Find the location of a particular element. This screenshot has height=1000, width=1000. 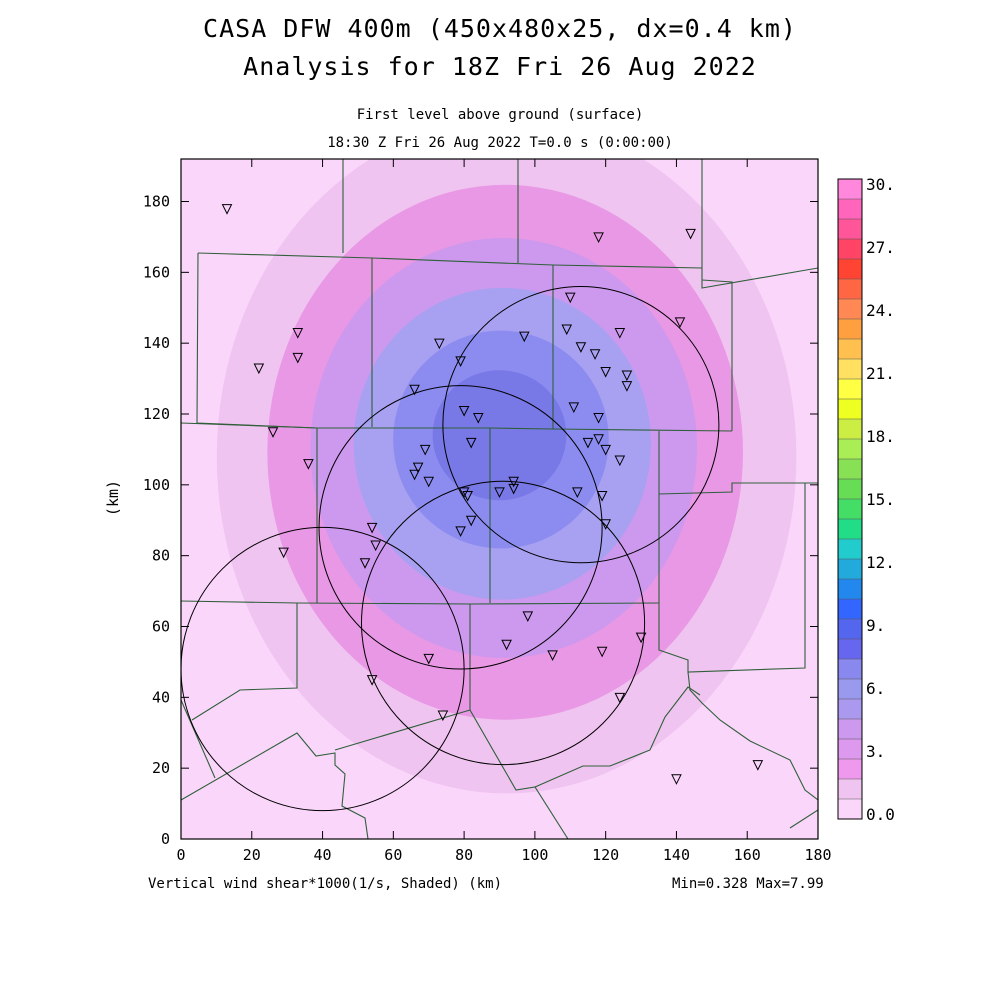

colorbar-label: 15. is located at coordinates (880, 499).